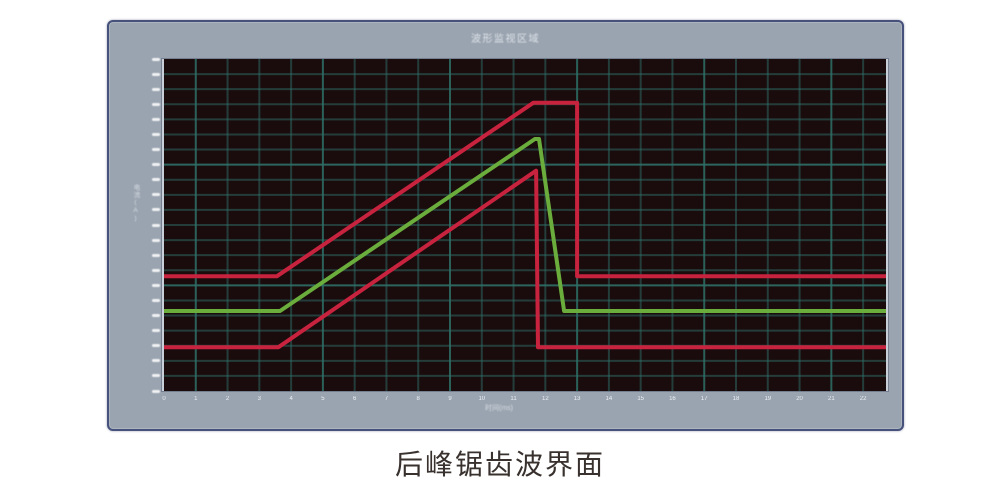  Describe the element at coordinates (704, 399) in the screenshot. I see `x-tick-label: 17` at that location.